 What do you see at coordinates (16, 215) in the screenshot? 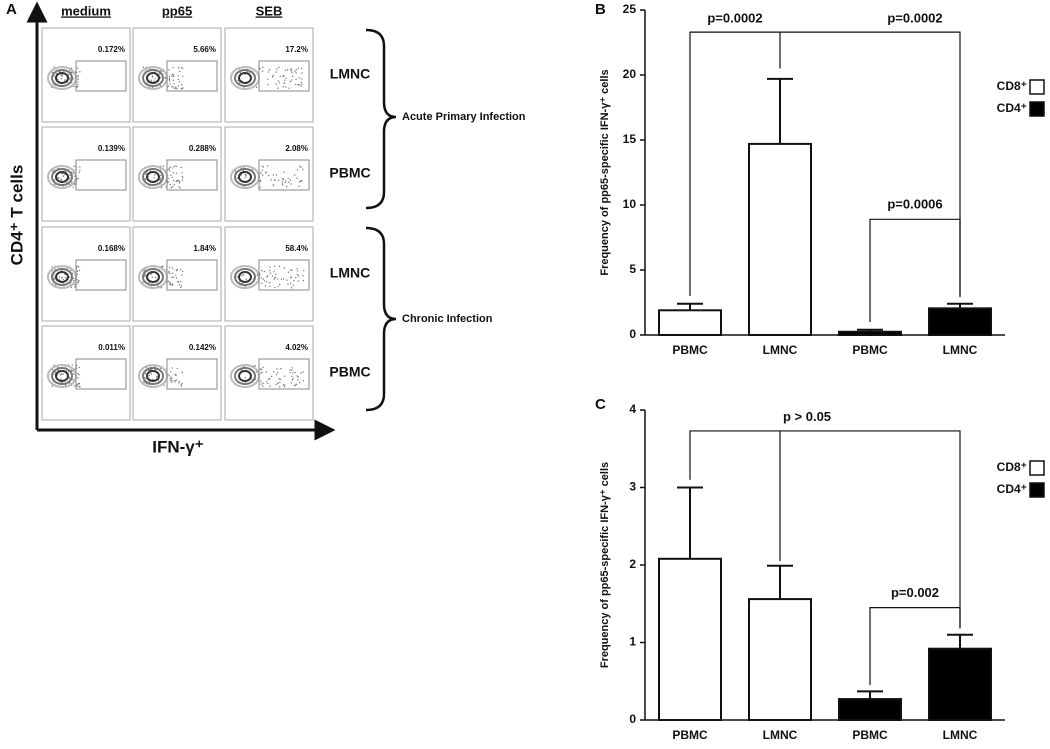
I see `y-axis-label: CD4⁺ T cells` at bounding box center [16, 215].